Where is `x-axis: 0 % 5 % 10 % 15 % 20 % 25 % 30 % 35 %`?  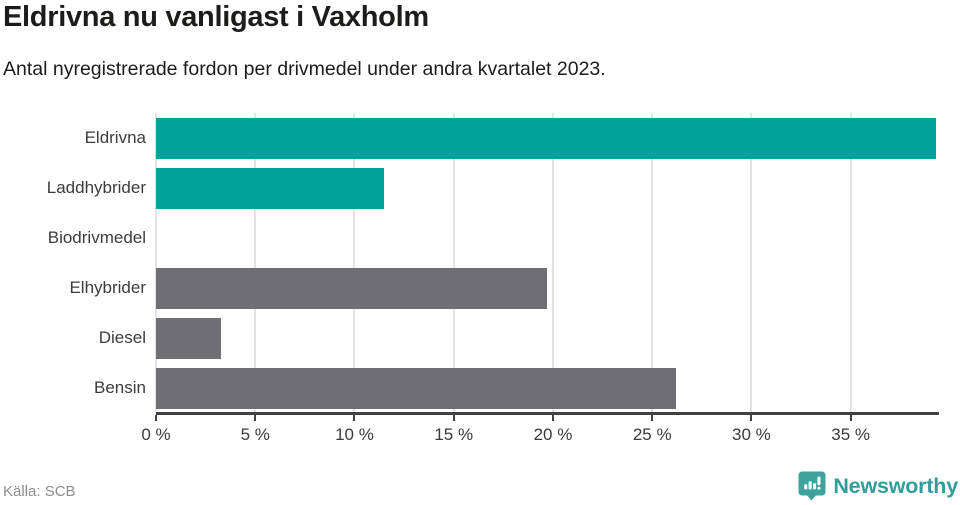
x-axis: 0 % 5 % 10 % 15 % 20 % 25 % 30 % 35 % is located at coordinates (539, 435).